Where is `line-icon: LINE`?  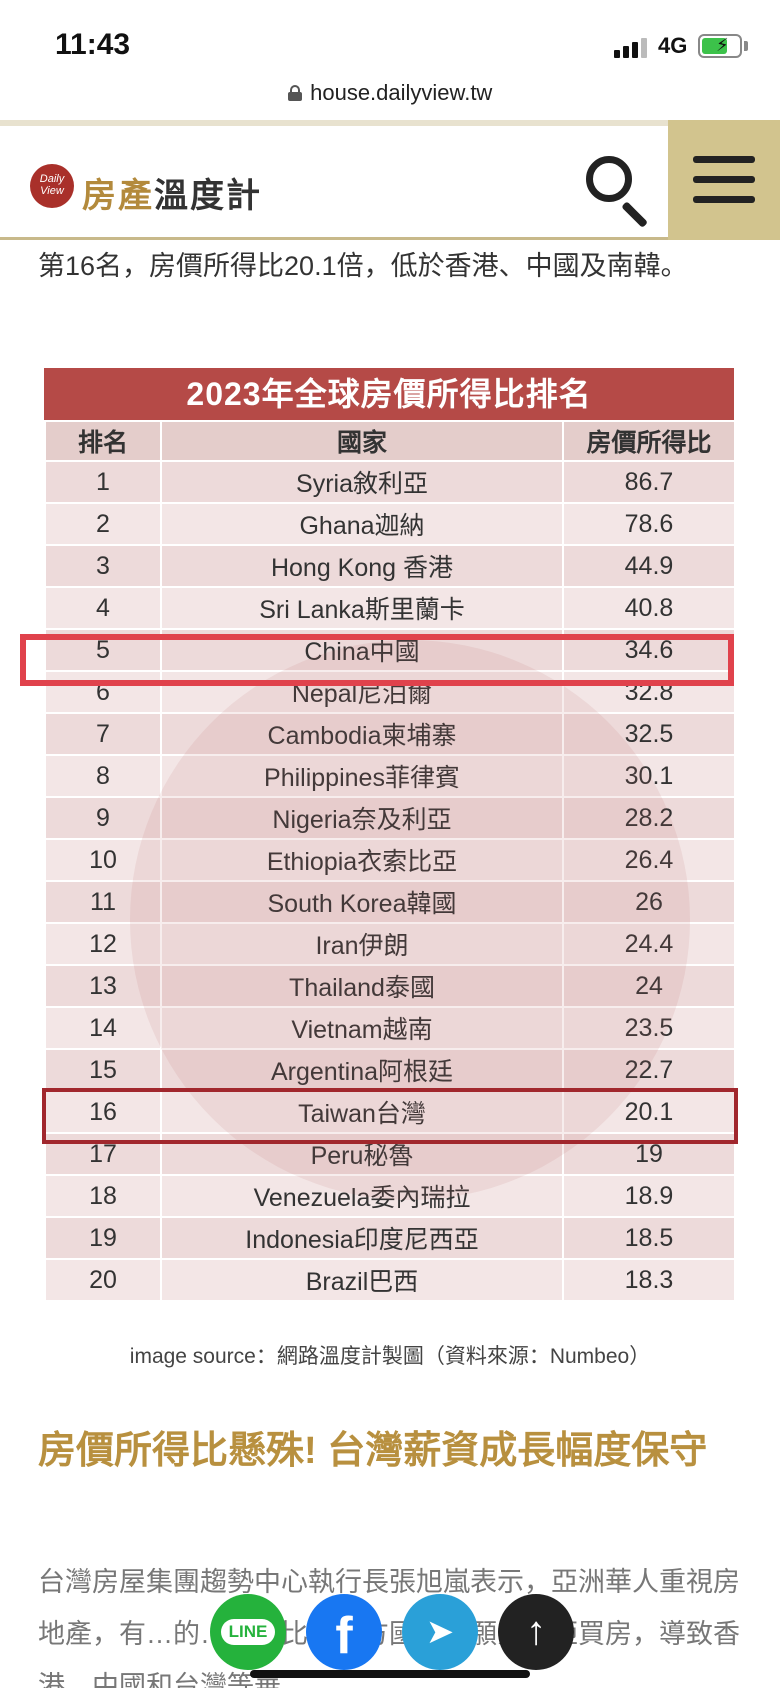
line-icon: LINE is located at coordinates (248, 1632).